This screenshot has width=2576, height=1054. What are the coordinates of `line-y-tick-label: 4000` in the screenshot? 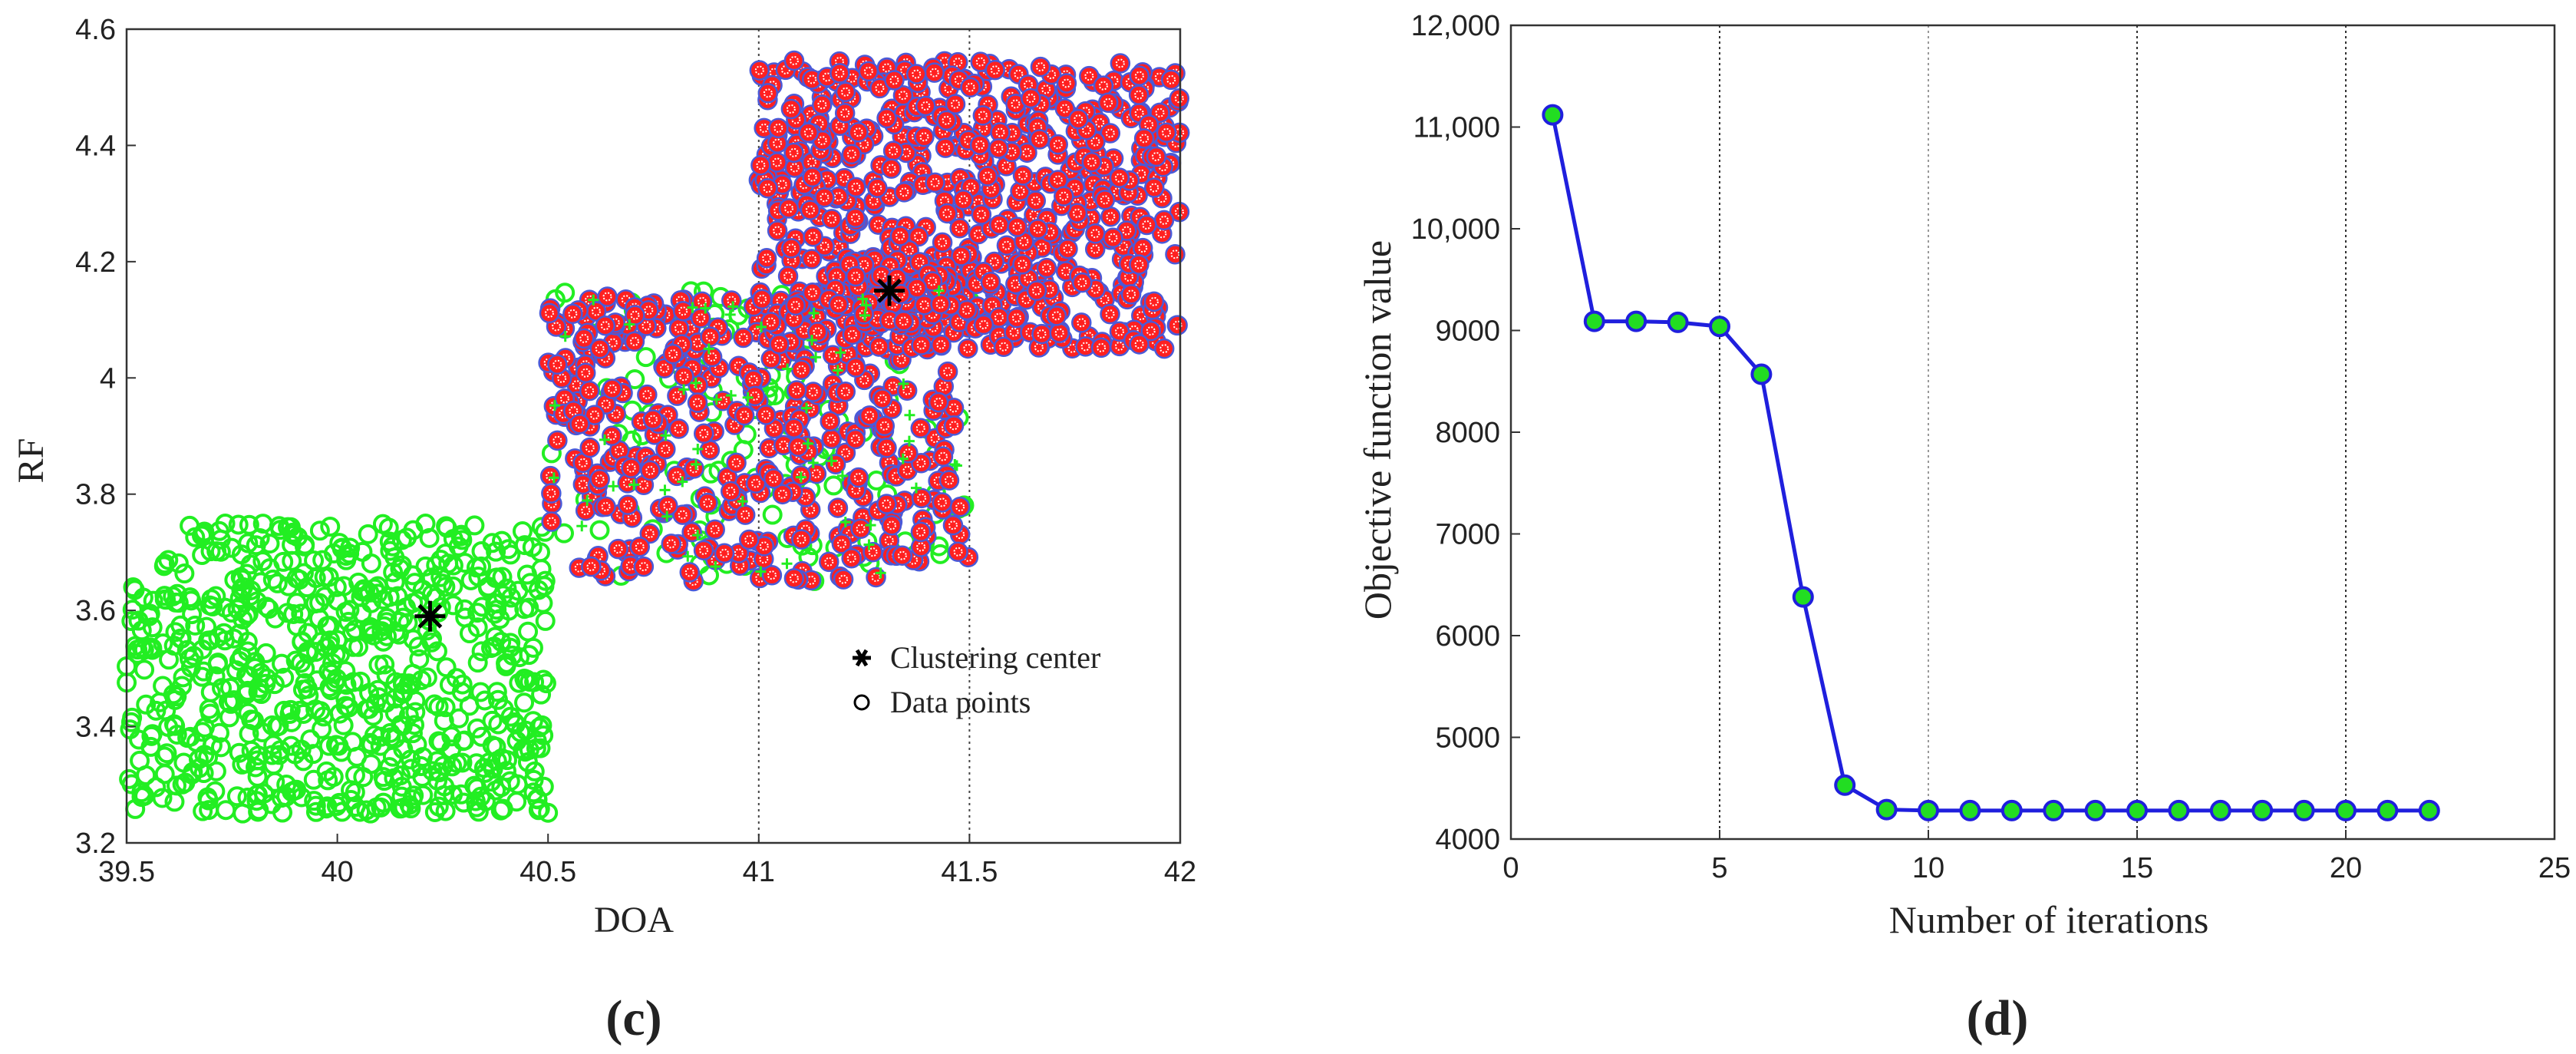 It's located at (1467, 840).